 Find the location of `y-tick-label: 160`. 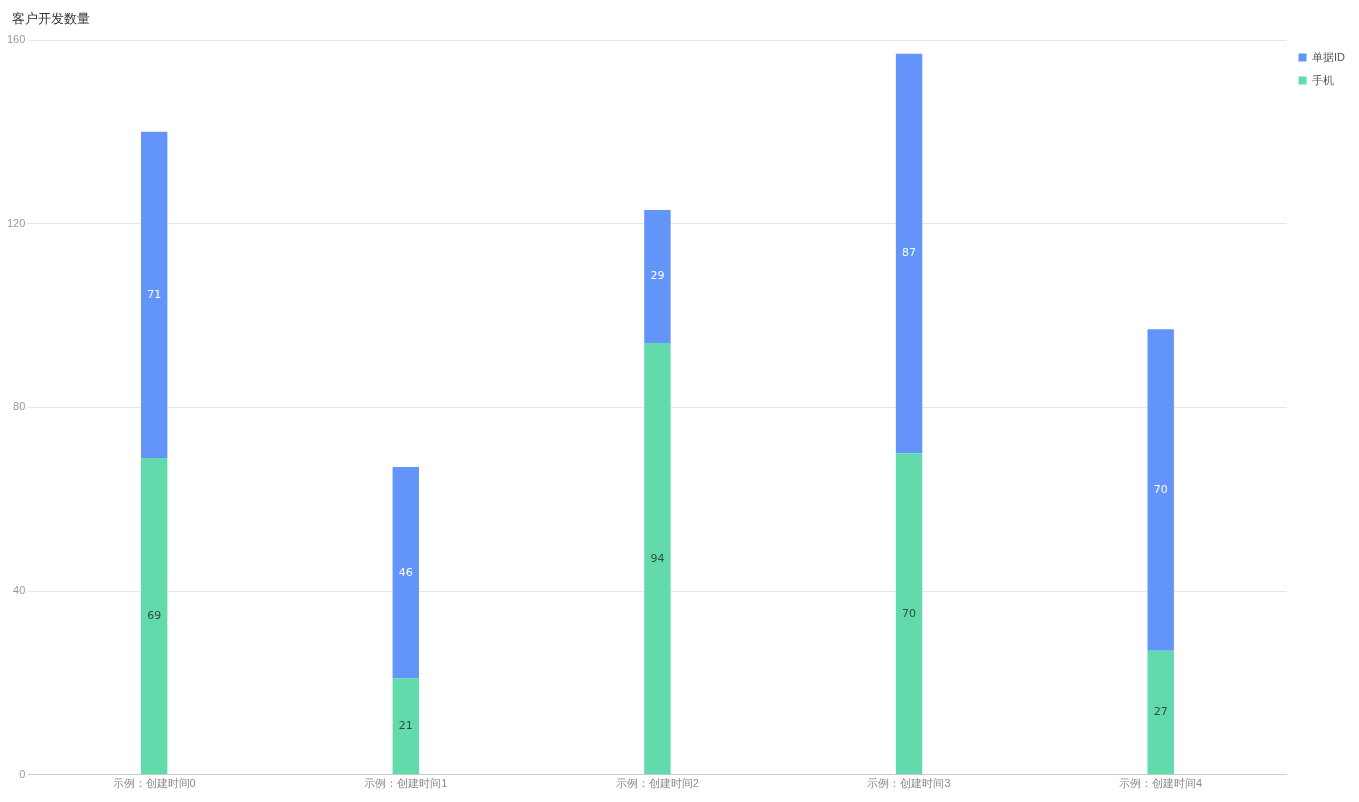

y-tick-label: 160 is located at coordinates (16, 39).